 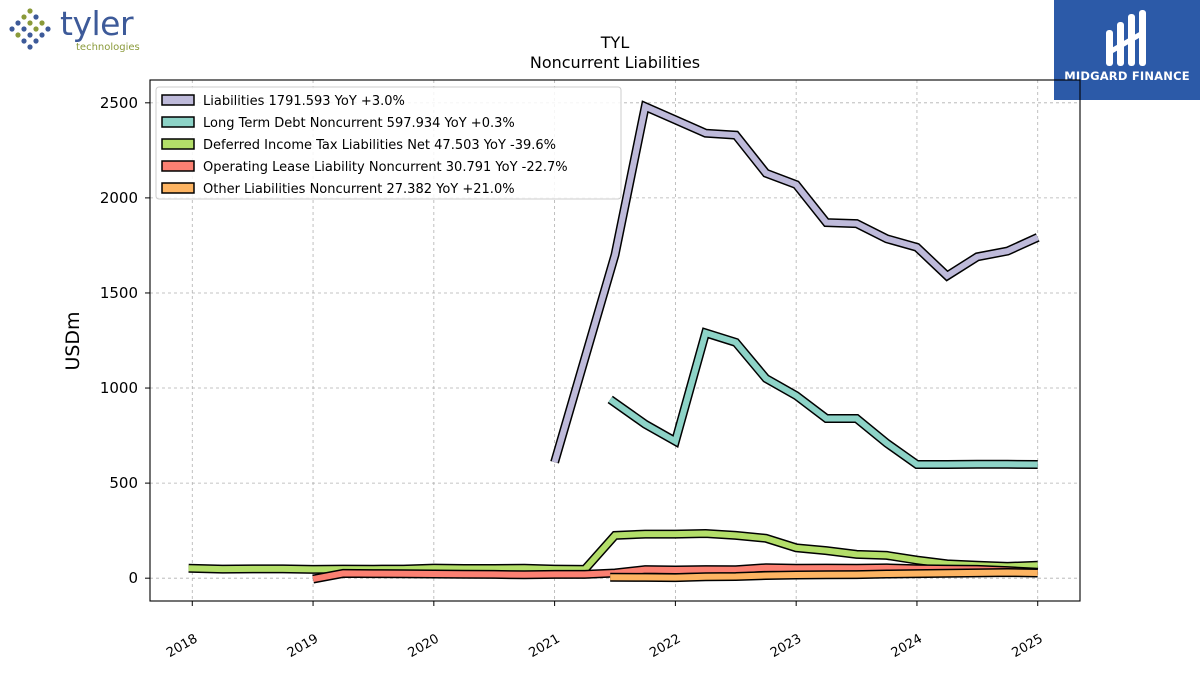 I want to click on chart-title: TYL, so click(x=615, y=42).